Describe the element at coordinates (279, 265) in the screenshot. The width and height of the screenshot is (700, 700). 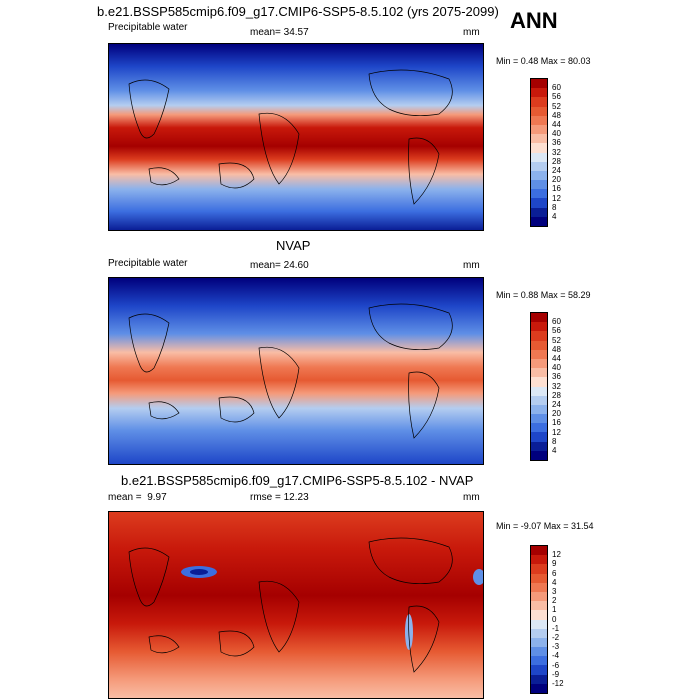
I see `panel2-mean-label: mean= 24.60` at that location.